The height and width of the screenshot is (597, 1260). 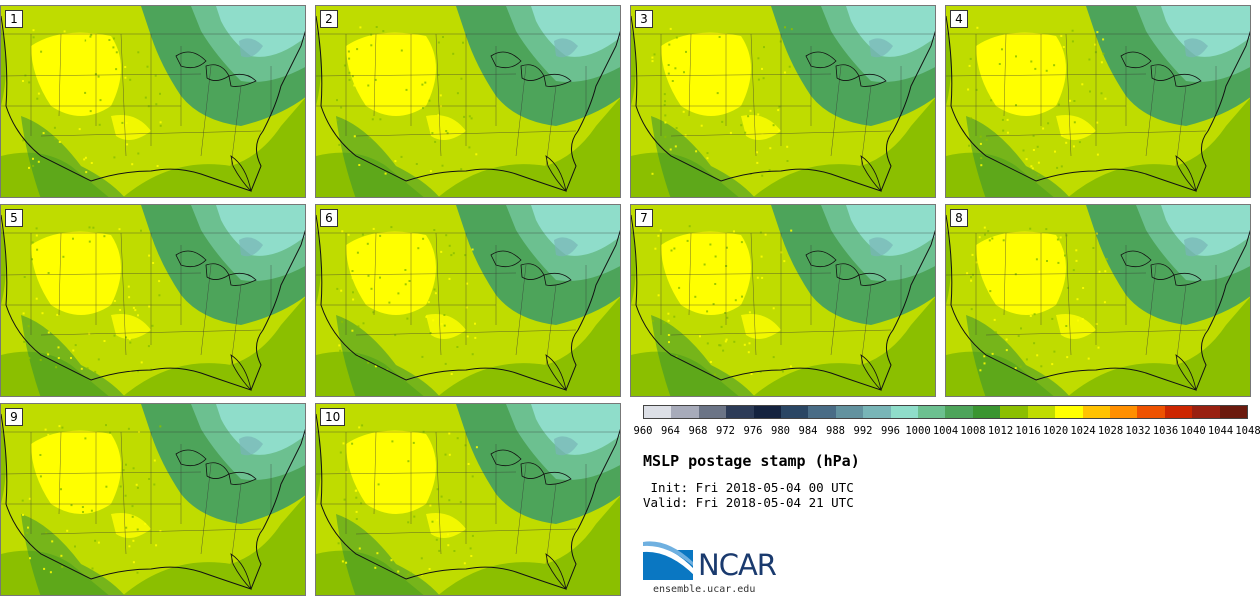 What do you see at coordinates (1000, 431) in the screenshot?
I see `colorbar-tick-label: 1012` at bounding box center [1000, 431].